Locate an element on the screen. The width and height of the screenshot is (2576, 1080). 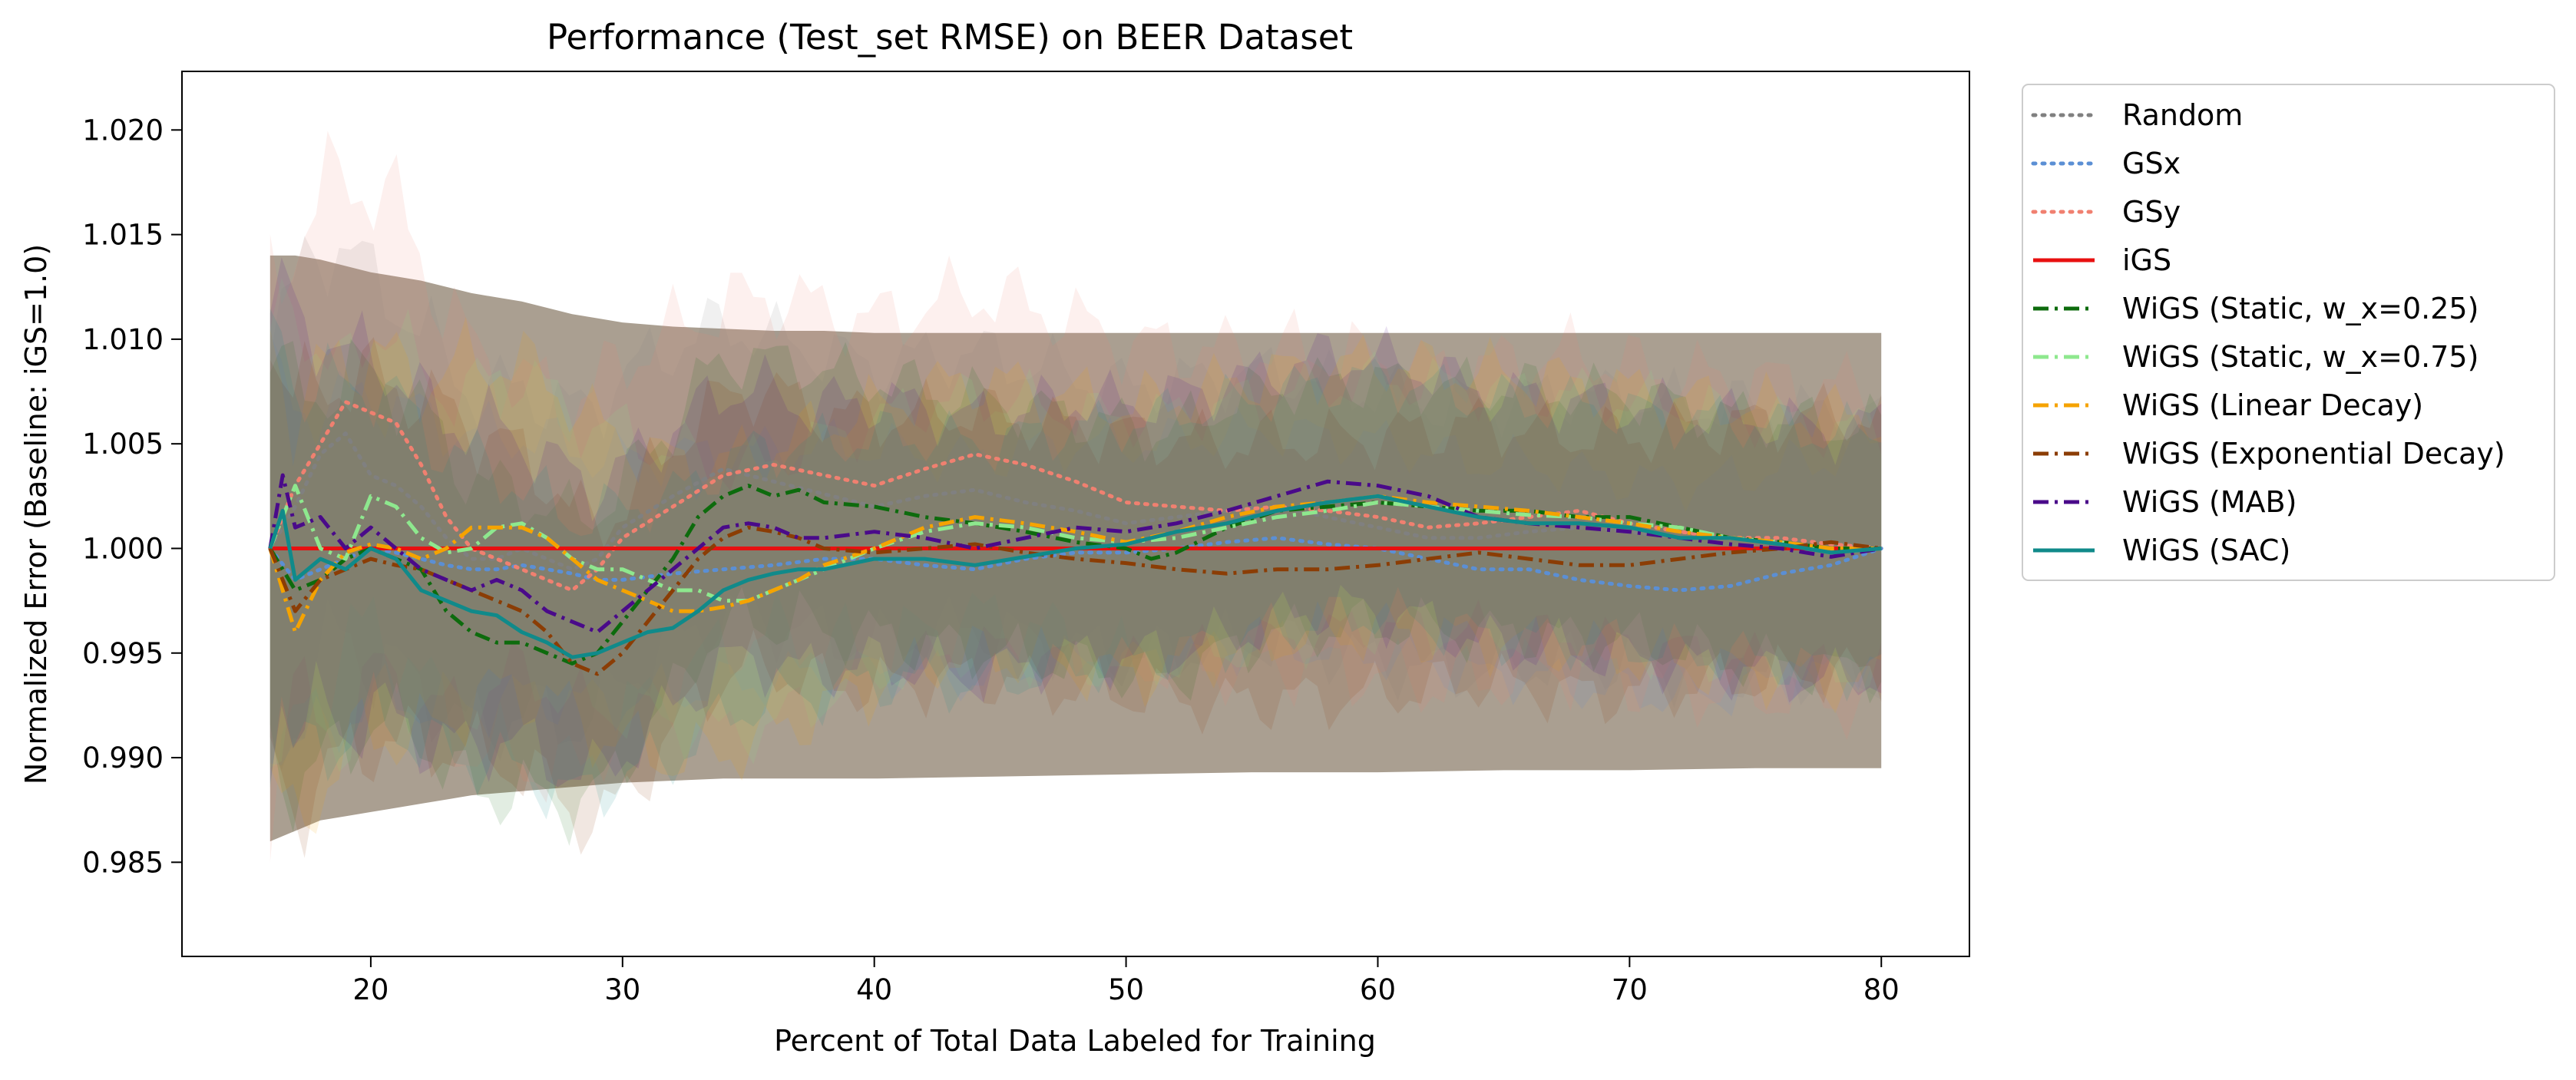
x-tick-label-4: 60 is located at coordinates (1378, 989).